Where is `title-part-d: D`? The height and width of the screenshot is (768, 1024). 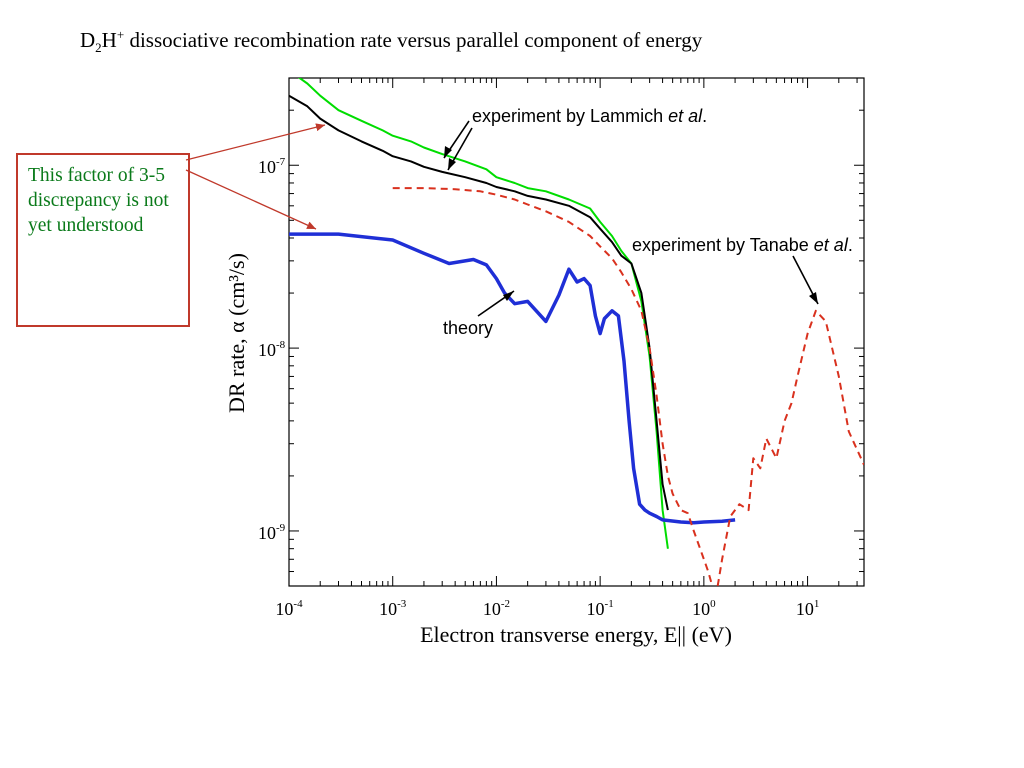 title-part-d: D is located at coordinates (88, 40).